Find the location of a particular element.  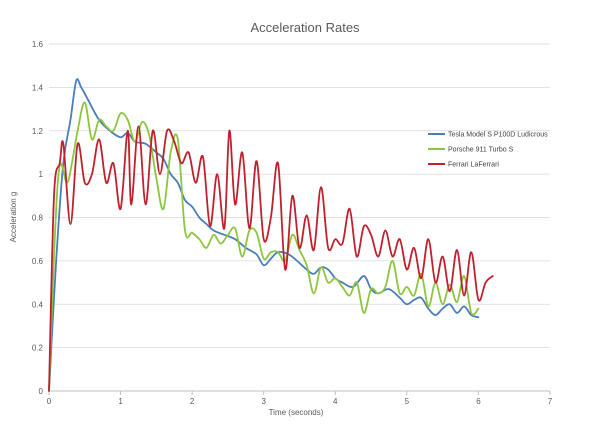

x-tick-label: 5 is located at coordinates (407, 401).